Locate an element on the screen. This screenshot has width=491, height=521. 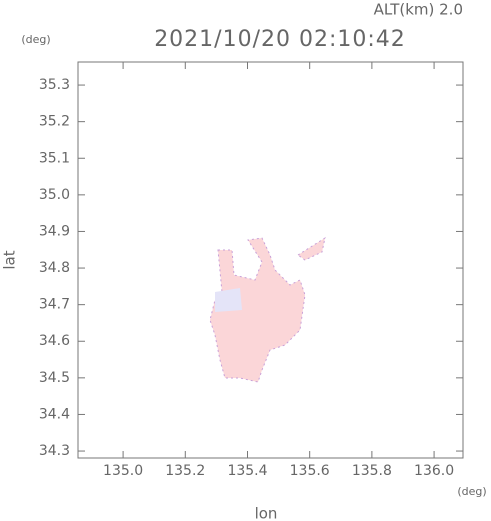
y-axis-label: lat is located at coordinates (10, 259).